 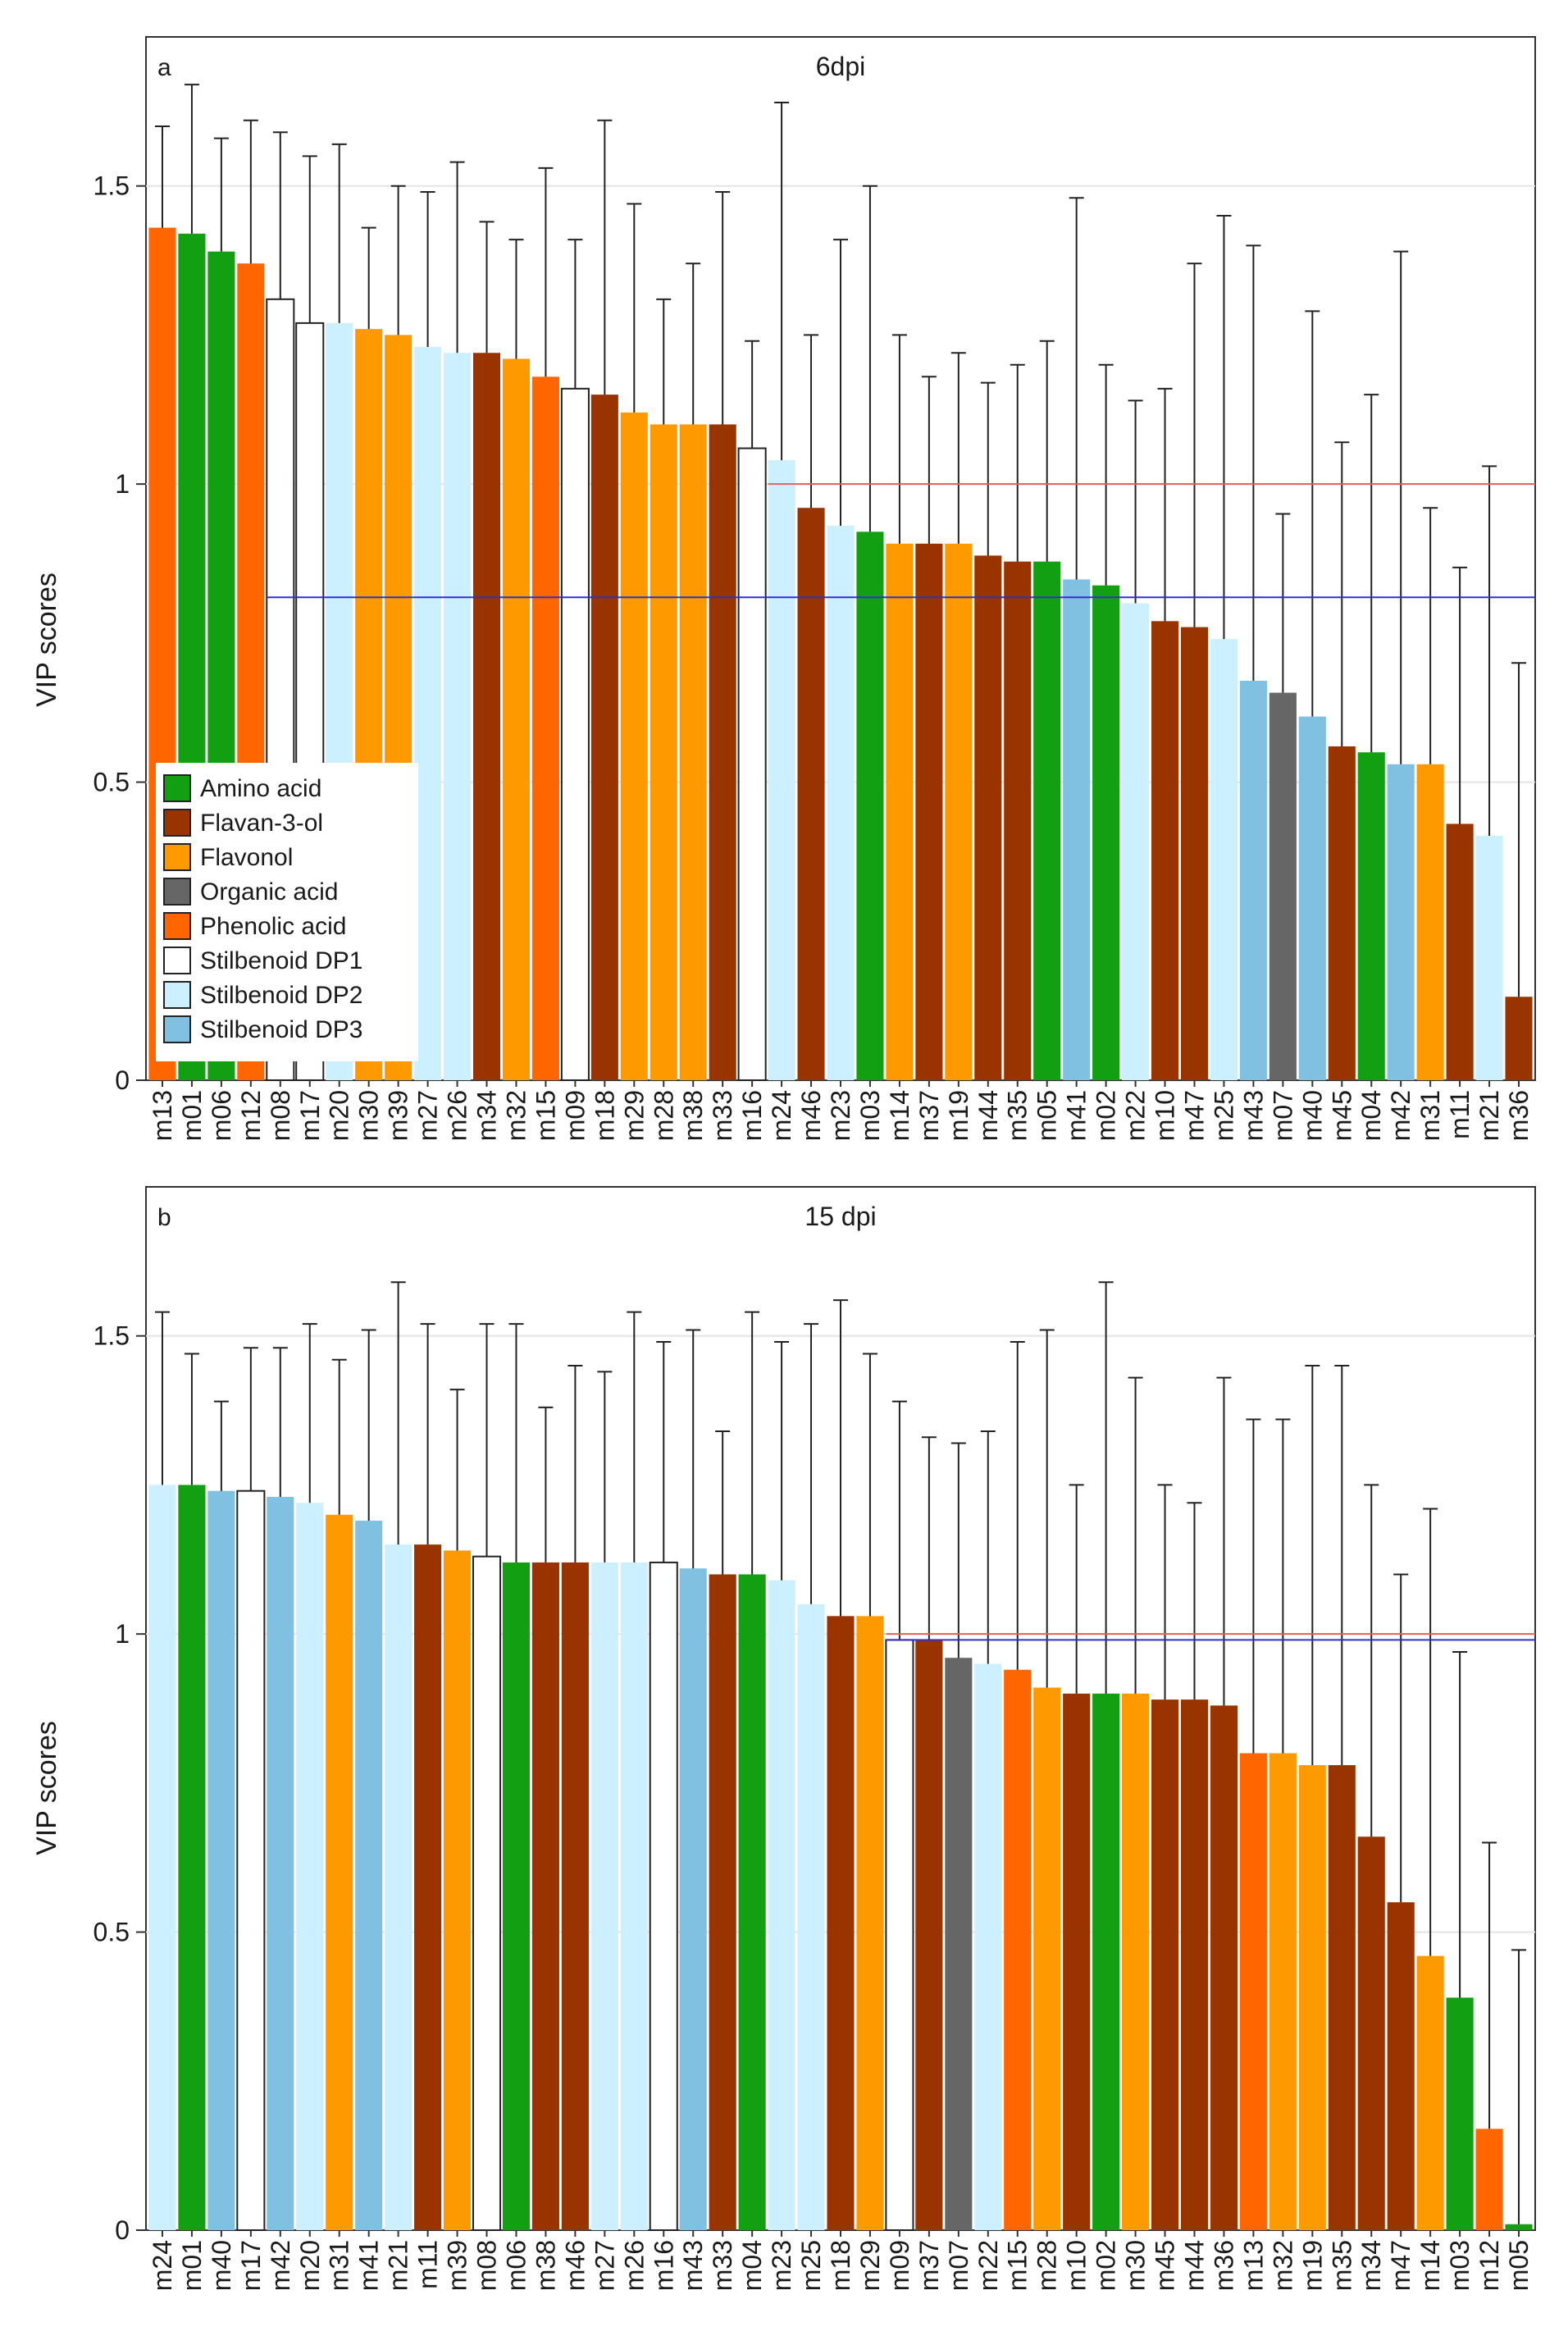 I want to click on panel-b-bar-m25, so click(x=811, y=1917).